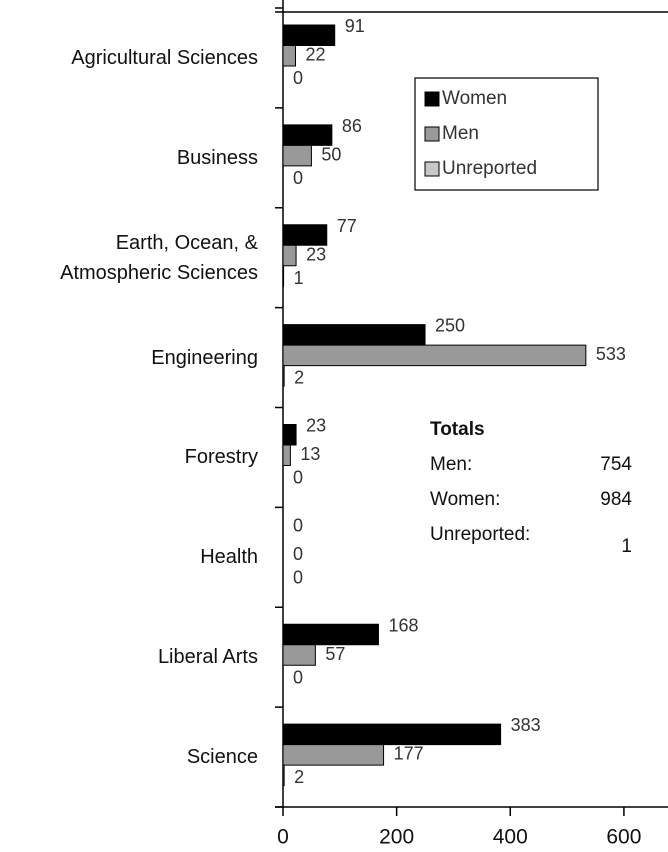 The image size is (668, 852). What do you see at coordinates (526, 725) in the screenshot?
I see `value-label: 383` at bounding box center [526, 725].